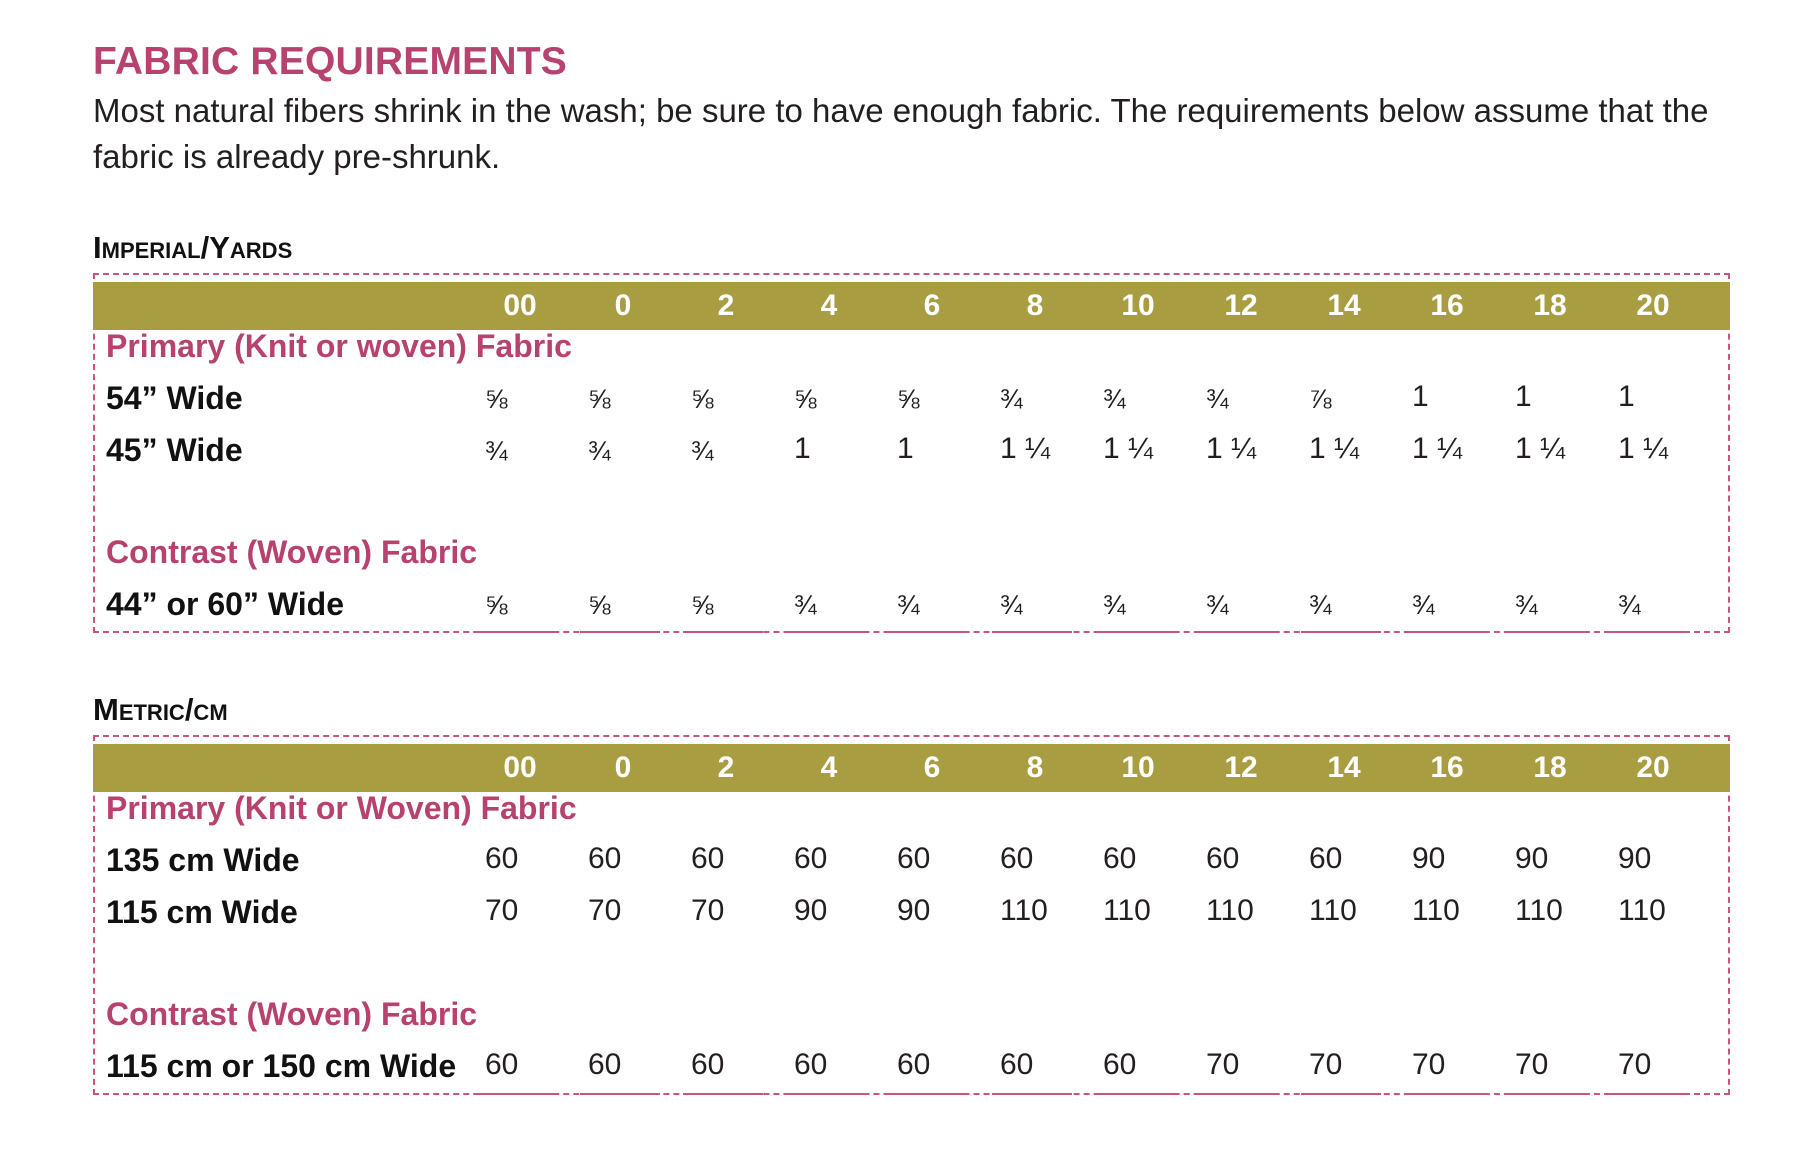 This screenshot has width=1816, height=1156. Describe the element at coordinates (520, 305) in the screenshot. I see `imperial-size-0: 00` at that location.